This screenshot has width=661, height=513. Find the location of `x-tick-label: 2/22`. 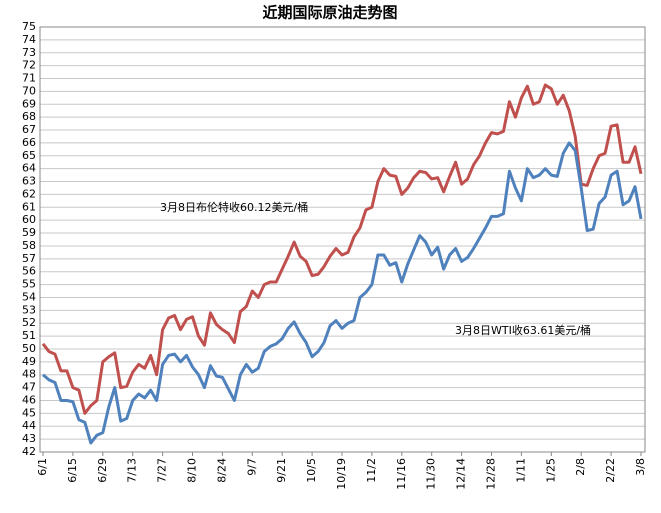

x-tick-label: 2/22 is located at coordinates (610, 470).